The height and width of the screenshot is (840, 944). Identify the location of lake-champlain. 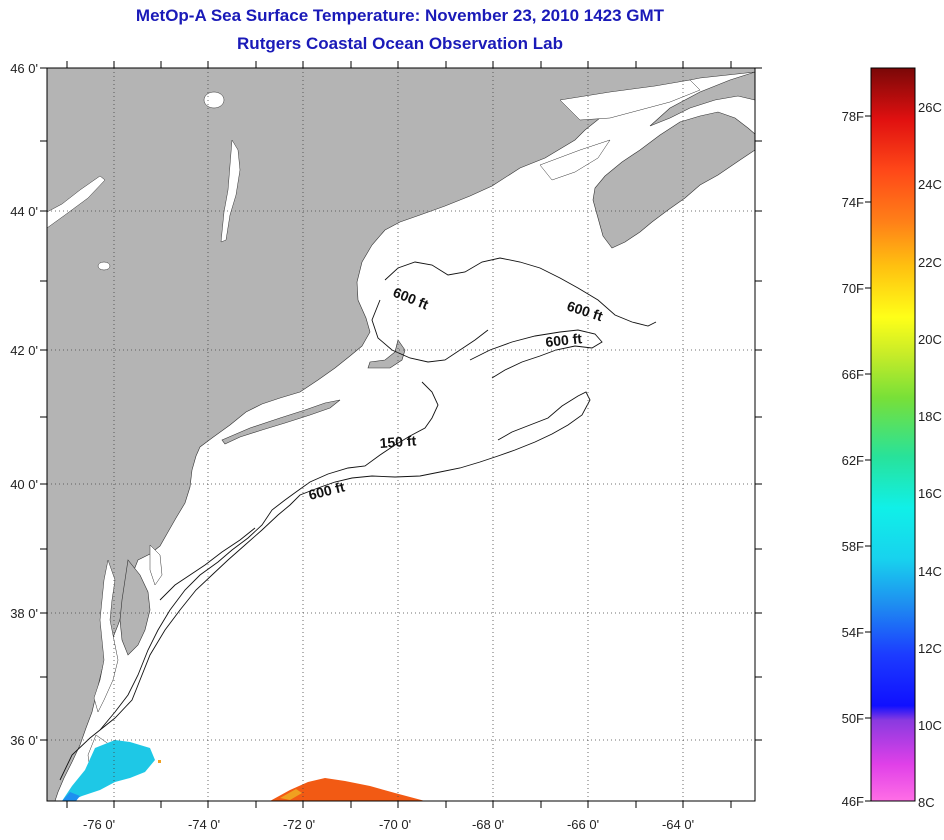
(230, 191).